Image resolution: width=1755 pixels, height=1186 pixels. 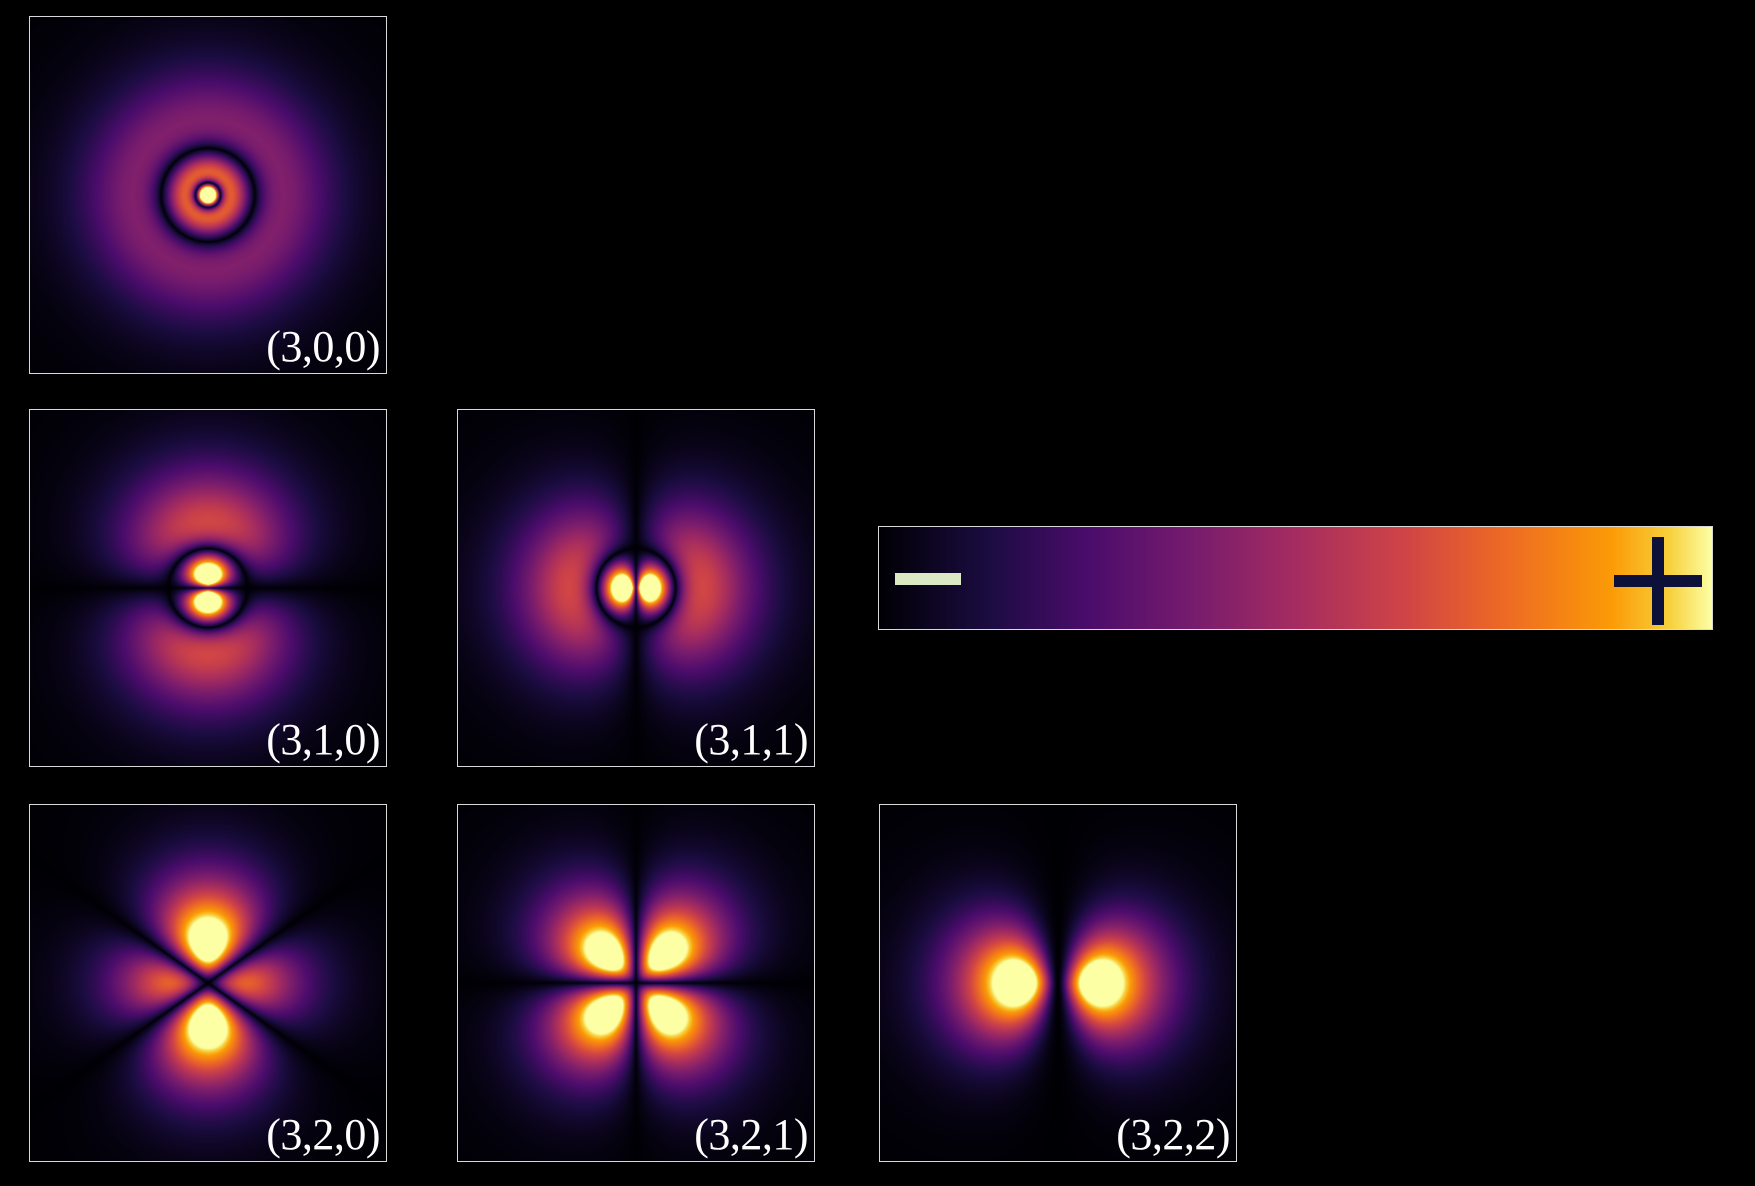 What do you see at coordinates (928, 579) in the screenshot?
I see `minus-sign-icon` at bounding box center [928, 579].